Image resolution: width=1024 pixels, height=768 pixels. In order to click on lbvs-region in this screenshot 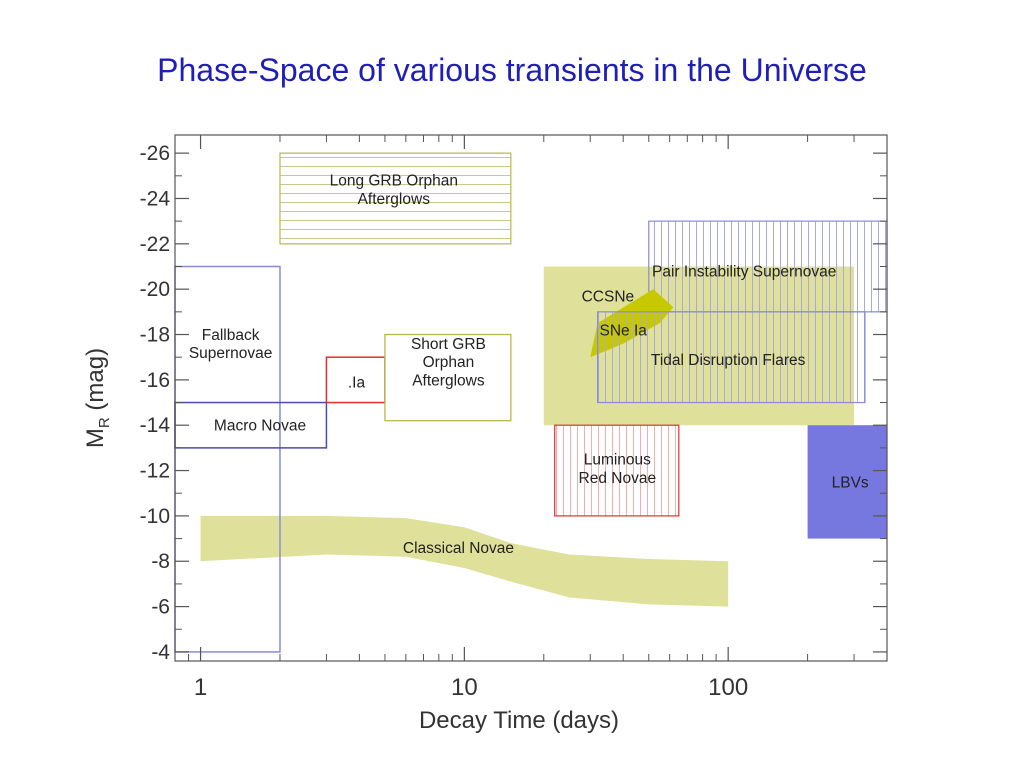, I will do `click(847, 482)`.